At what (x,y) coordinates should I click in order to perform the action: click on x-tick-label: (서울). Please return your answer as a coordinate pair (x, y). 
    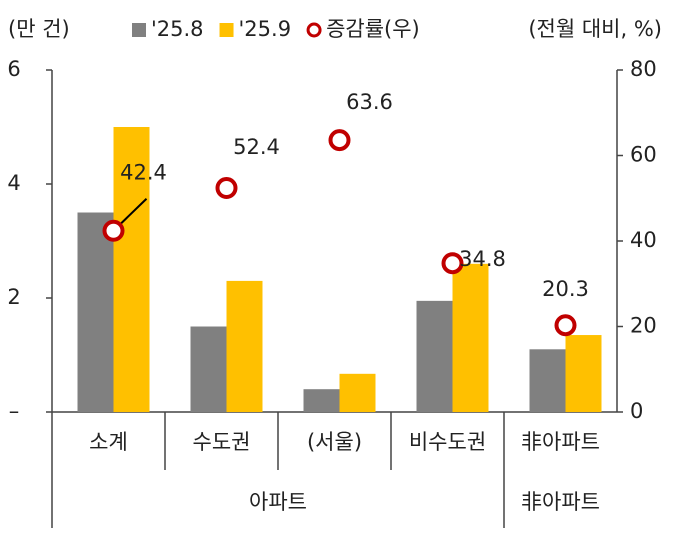
    Looking at the image, I should click on (334, 442).